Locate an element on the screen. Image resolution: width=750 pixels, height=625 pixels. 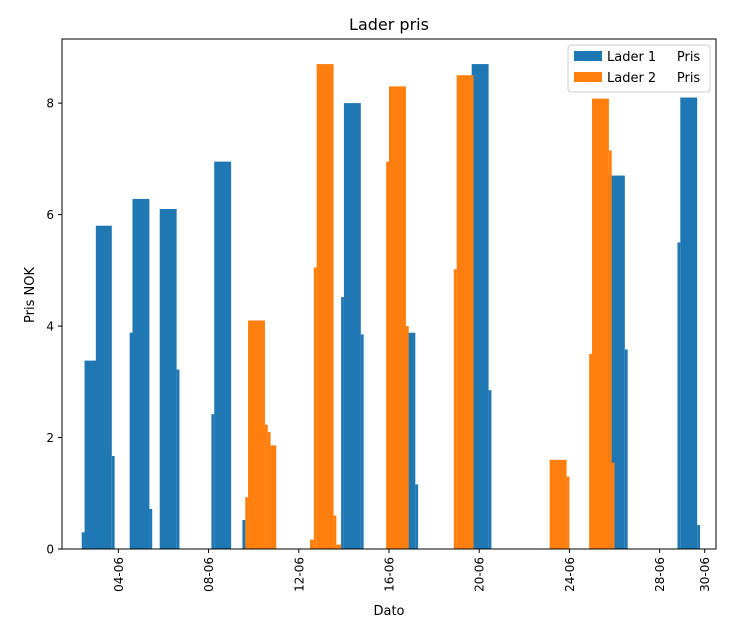
x-tick-label: 20-06 is located at coordinates (480, 574).